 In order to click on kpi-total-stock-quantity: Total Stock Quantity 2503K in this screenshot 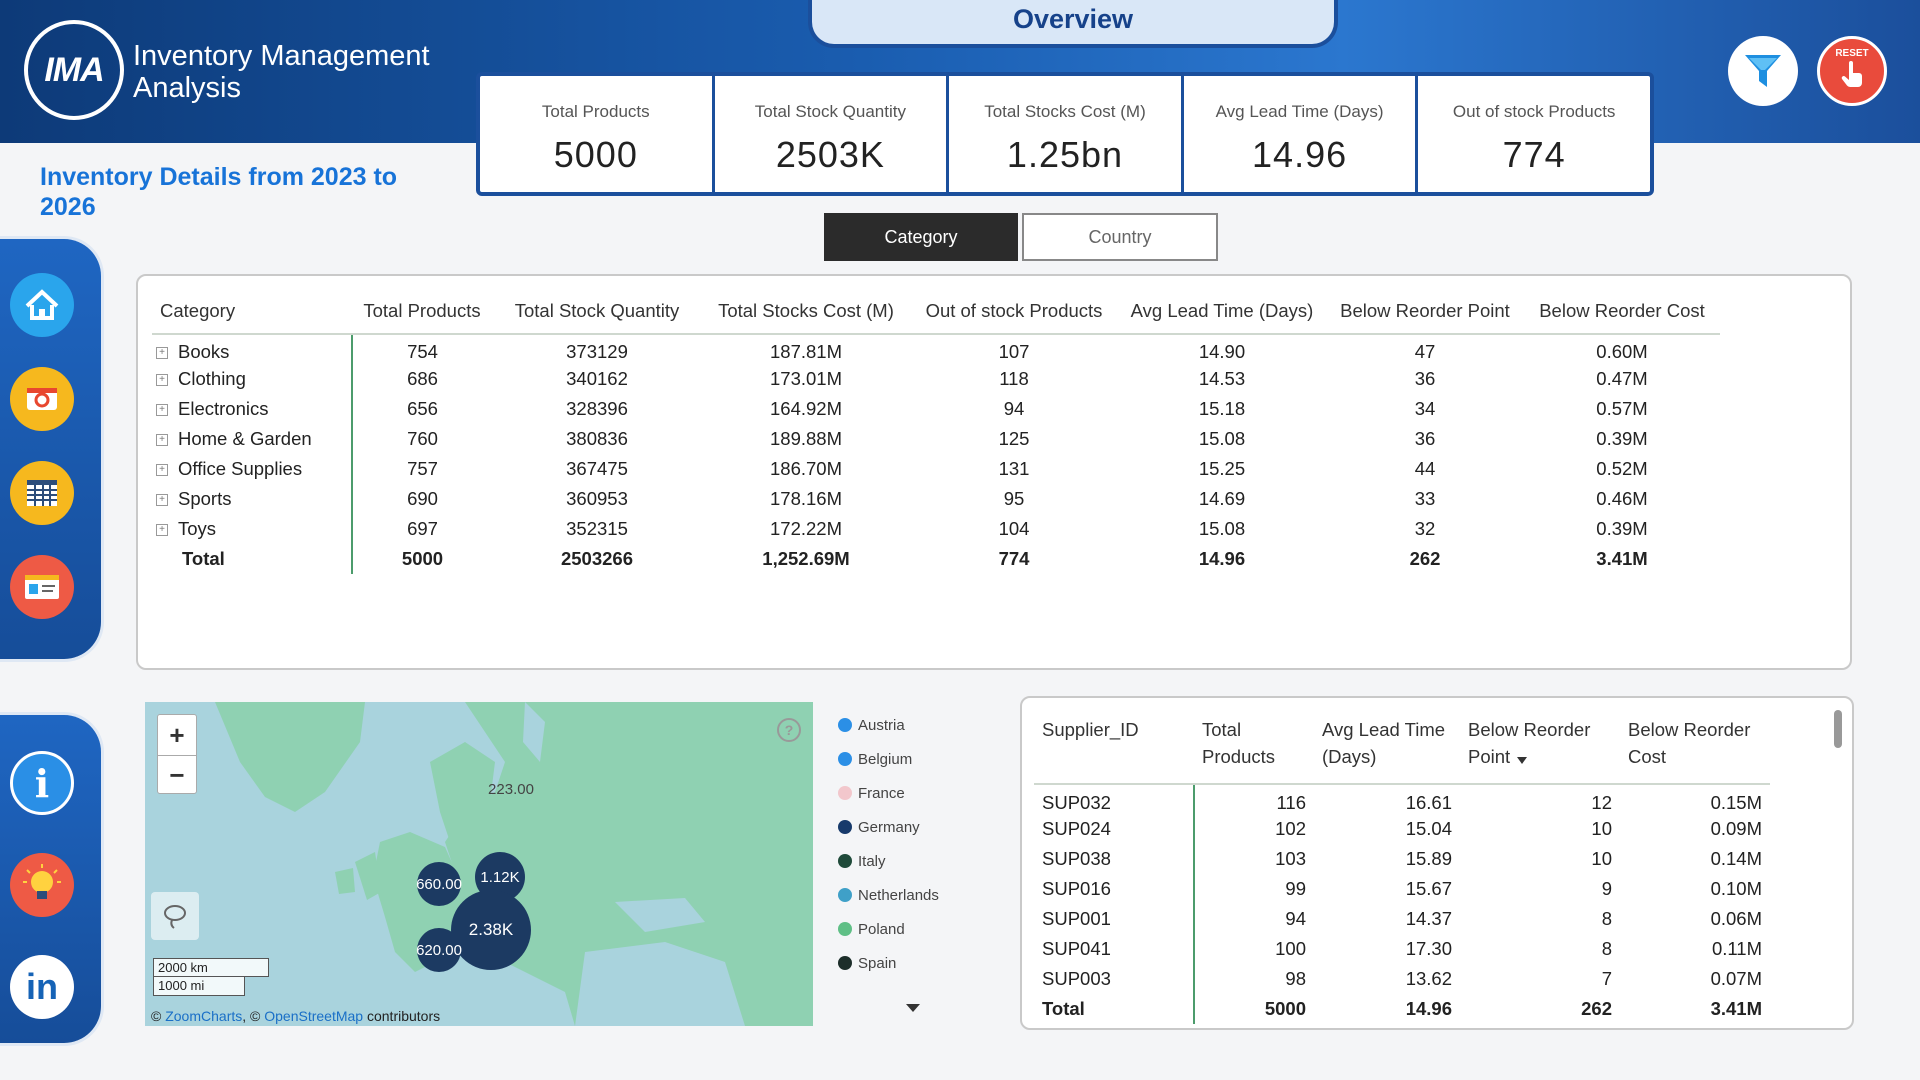, I will do `click(829, 134)`.